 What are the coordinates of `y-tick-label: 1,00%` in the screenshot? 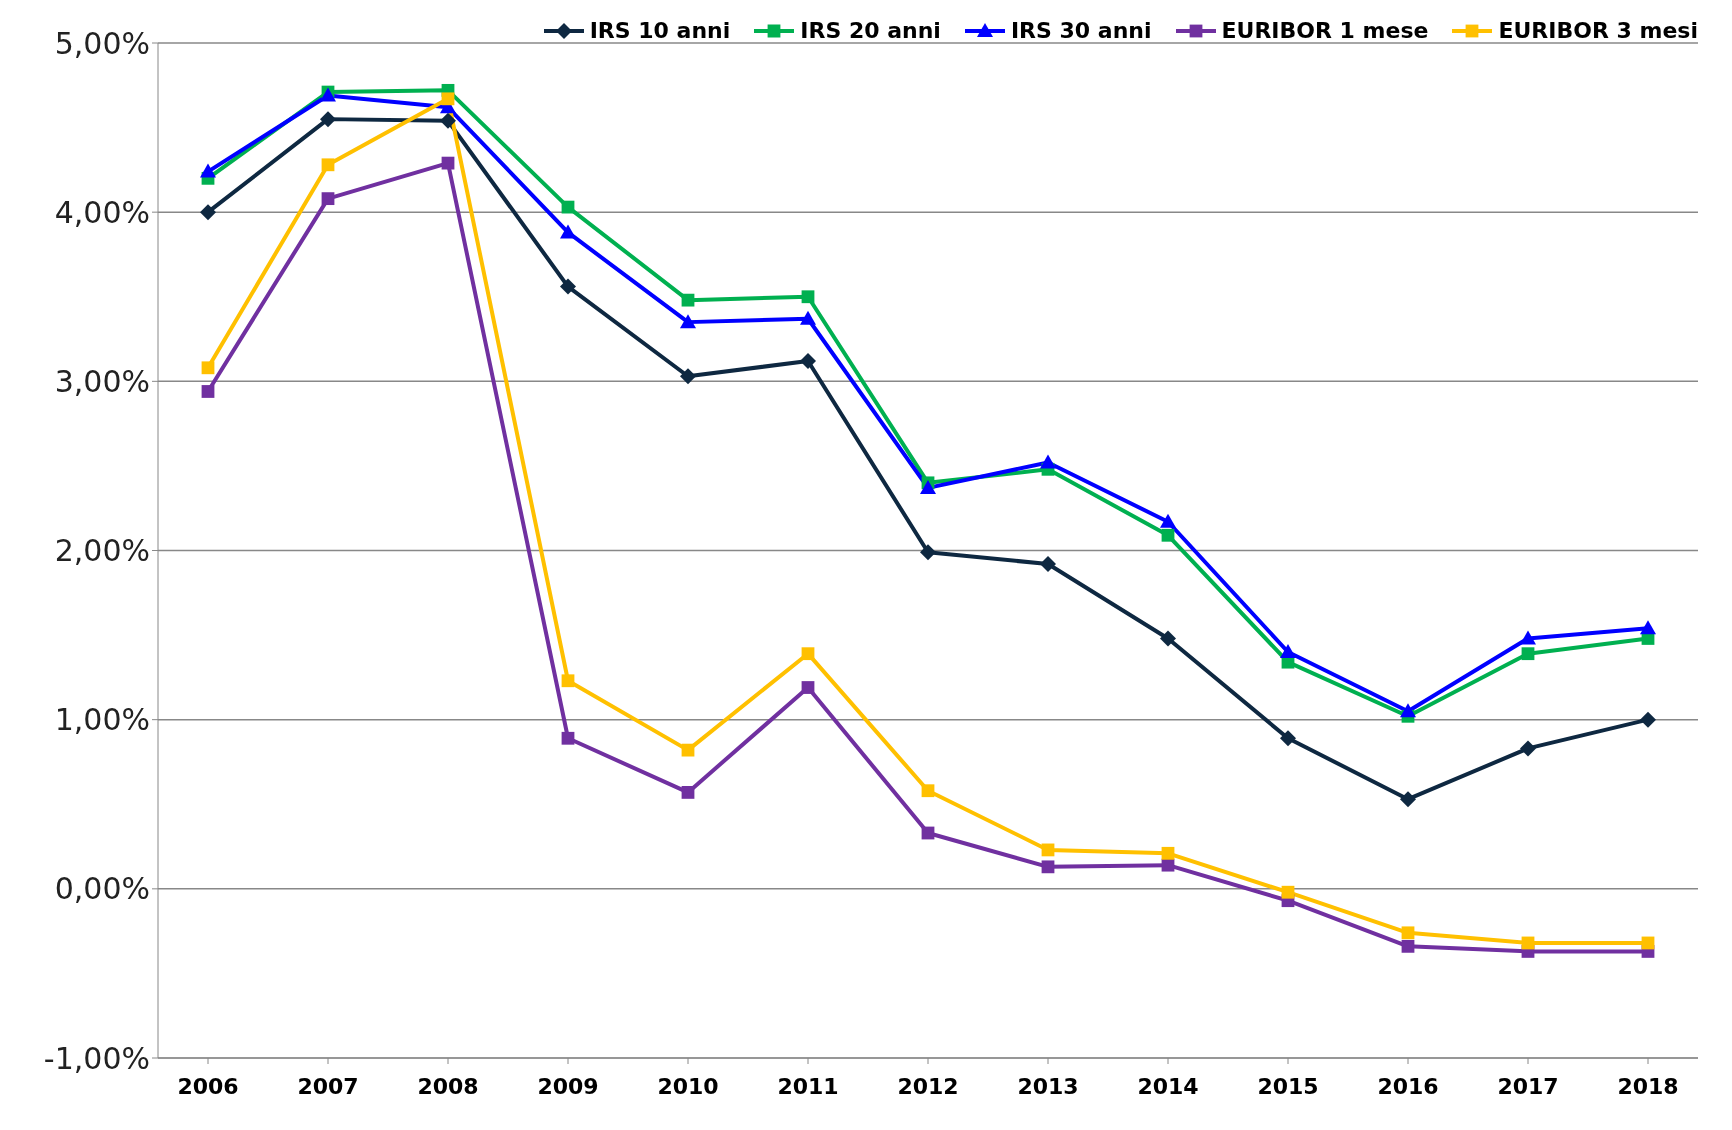 It's located at (102, 720).